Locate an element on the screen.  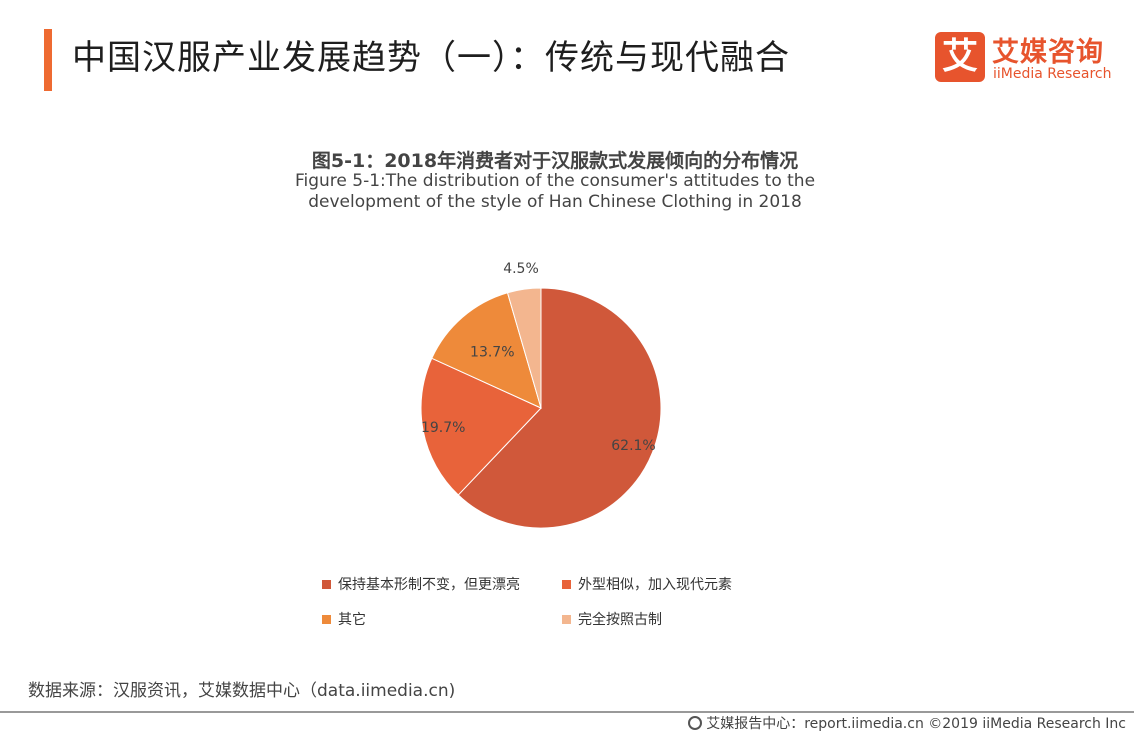
legend-label: 保持基本形制不变，但更漂亮 is located at coordinates (429, 585).